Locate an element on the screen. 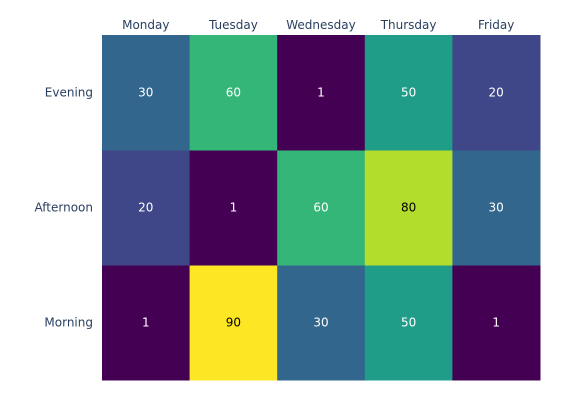 Image resolution: width=573 pixels, height=406 pixels. x-tick-label: Monday is located at coordinates (145, 25).